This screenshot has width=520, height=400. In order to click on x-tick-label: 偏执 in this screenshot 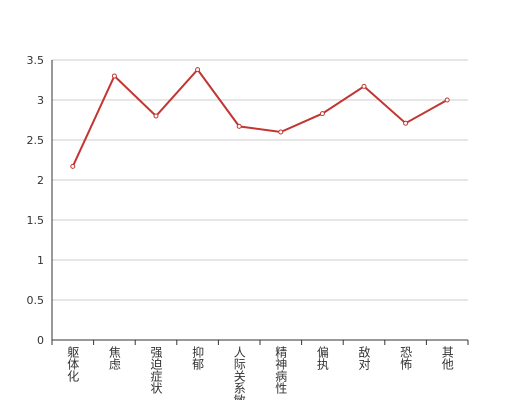, I will do `click(322, 358)`.